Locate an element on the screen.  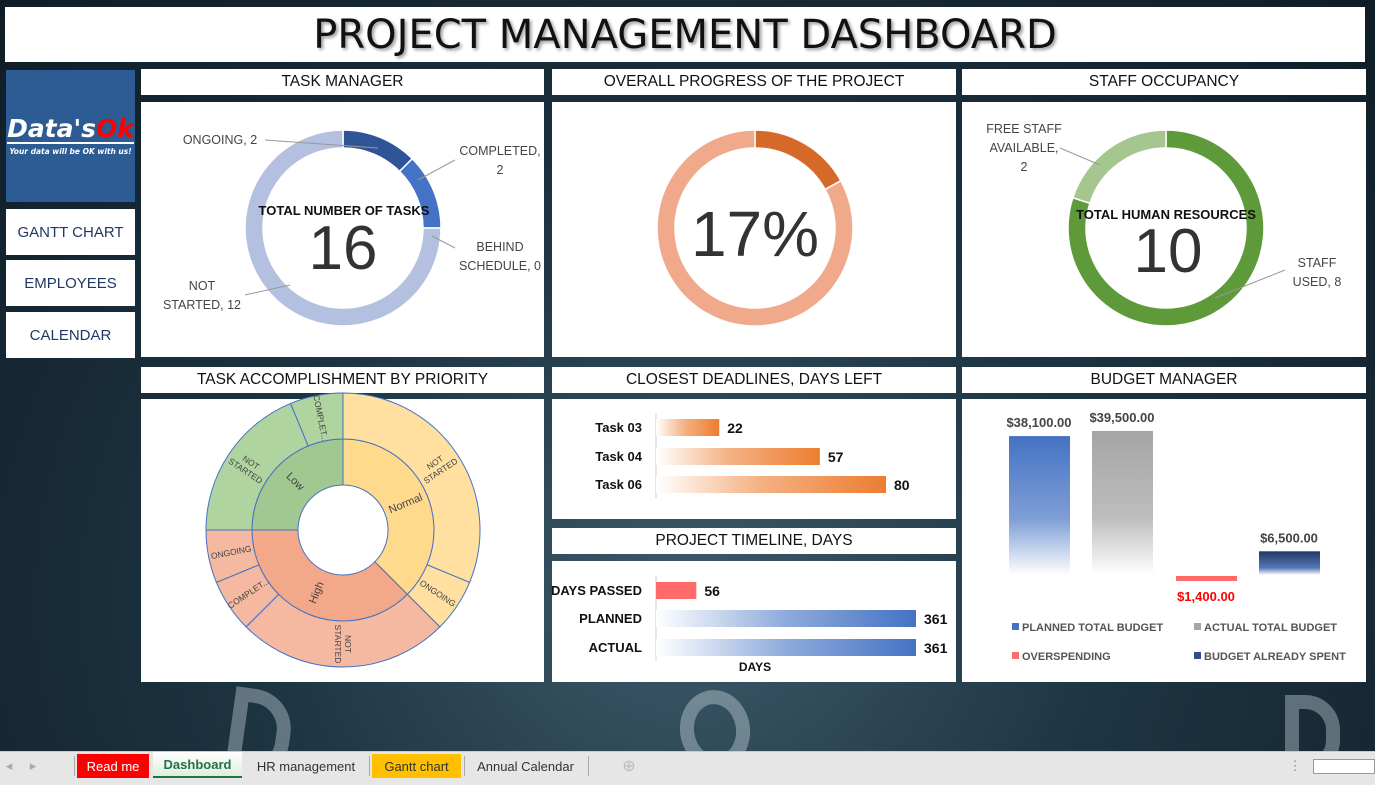
page-title: PROJECT MANAGEMENT DASHBOARD is located at coordinates (685, 34).